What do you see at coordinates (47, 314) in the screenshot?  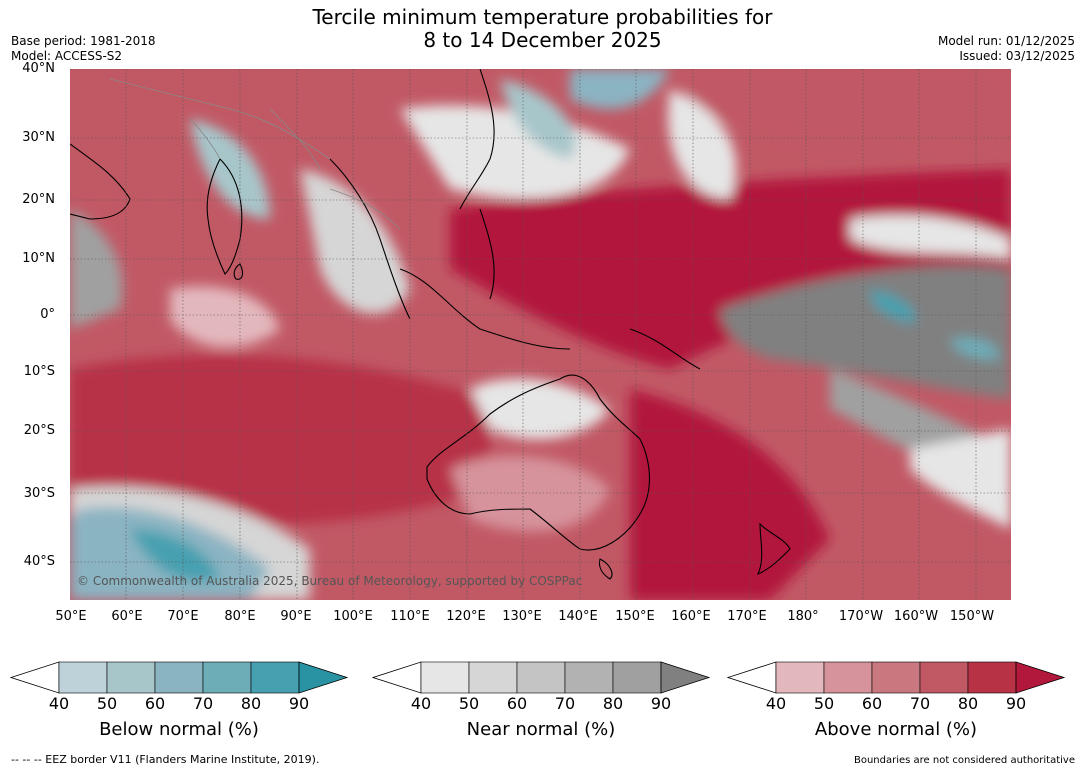 I see `lat-label: 0°` at bounding box center [47, 314].